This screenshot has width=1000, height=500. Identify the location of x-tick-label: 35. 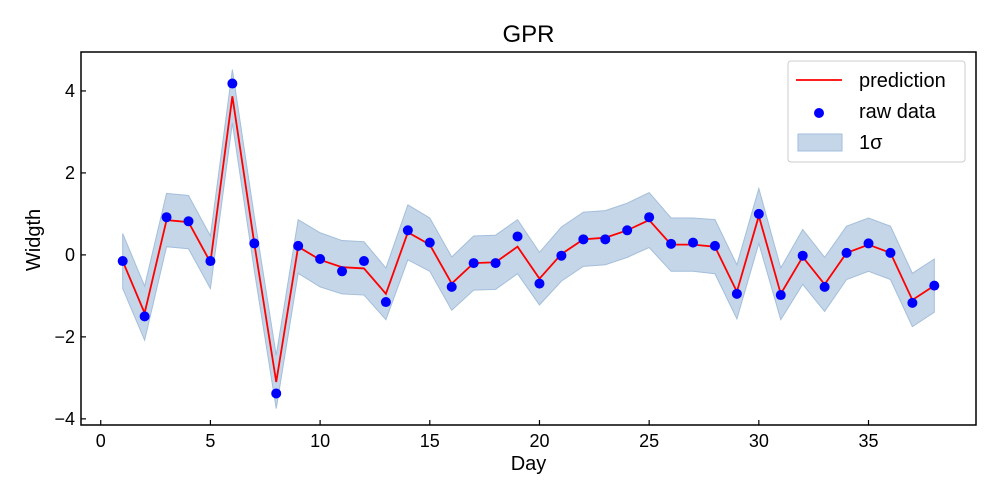
(868, 441).